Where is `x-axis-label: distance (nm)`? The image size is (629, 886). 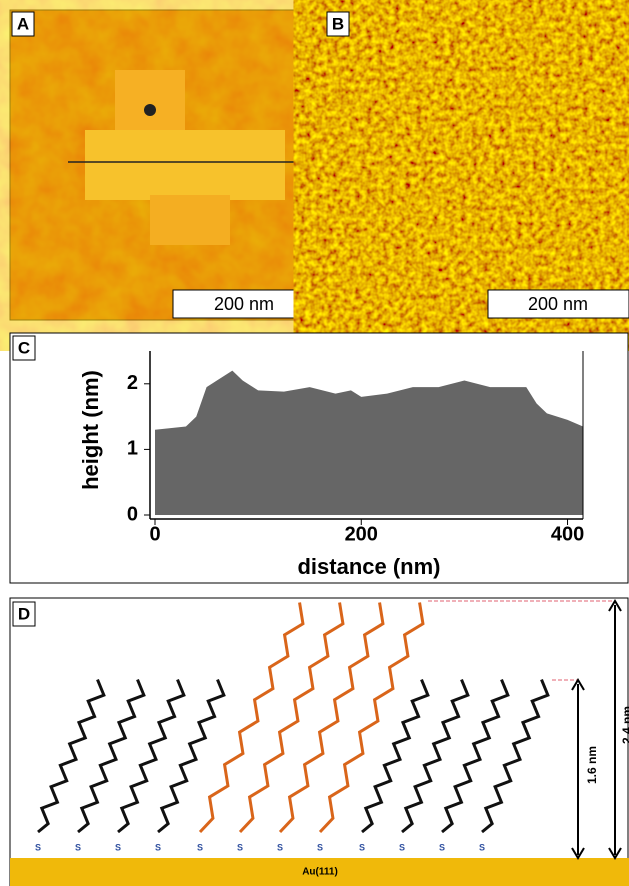
x-axis-label: distance (nm) is located at coordinates (368, 566).